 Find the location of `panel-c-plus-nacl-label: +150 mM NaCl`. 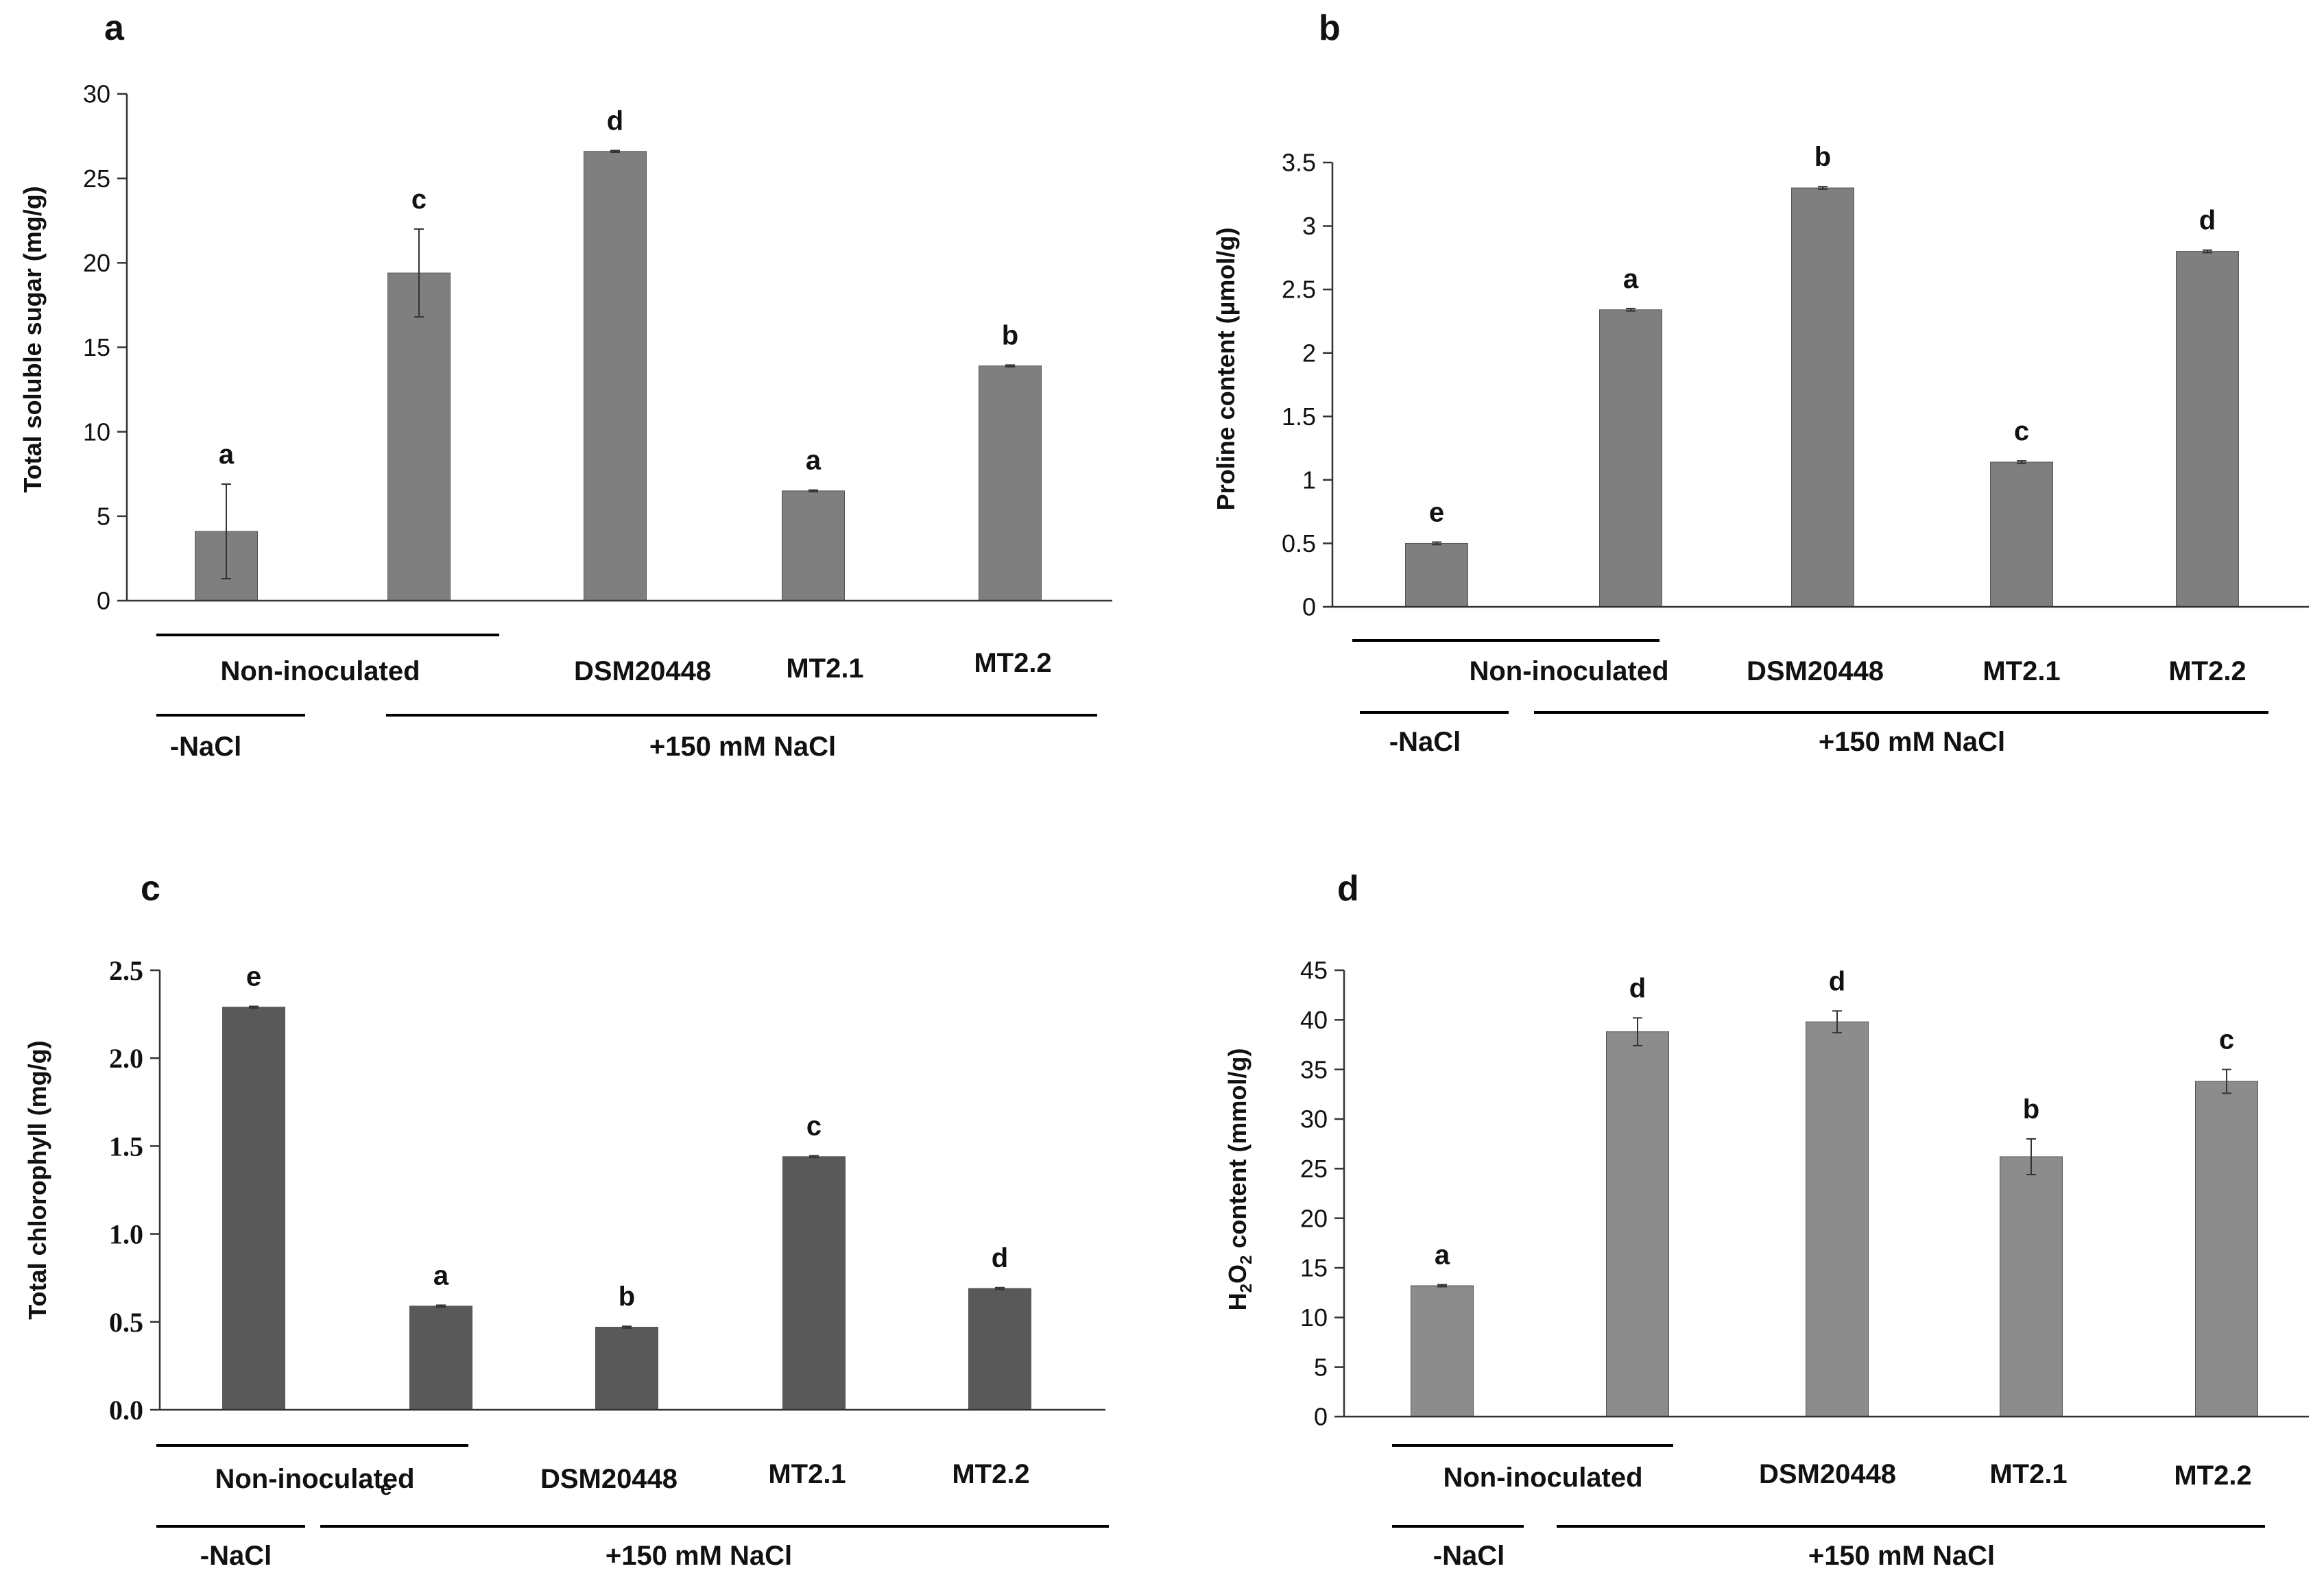

panel-c-plus-nacl-label: +150 mM NaCl is located at coordinates (699, 1556).